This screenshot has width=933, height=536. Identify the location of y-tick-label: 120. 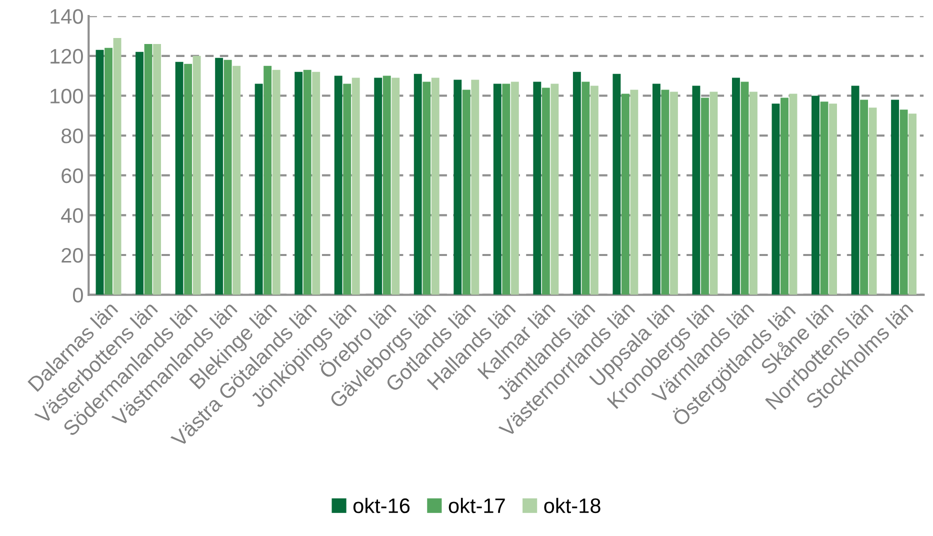
(66, 56).